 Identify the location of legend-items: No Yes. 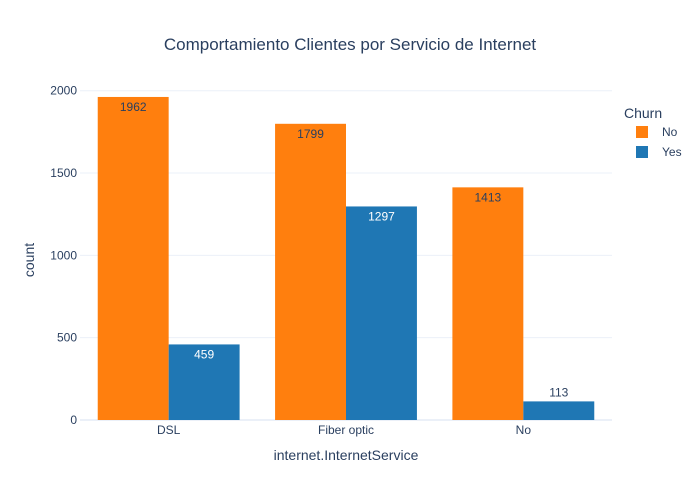
(659, 142).